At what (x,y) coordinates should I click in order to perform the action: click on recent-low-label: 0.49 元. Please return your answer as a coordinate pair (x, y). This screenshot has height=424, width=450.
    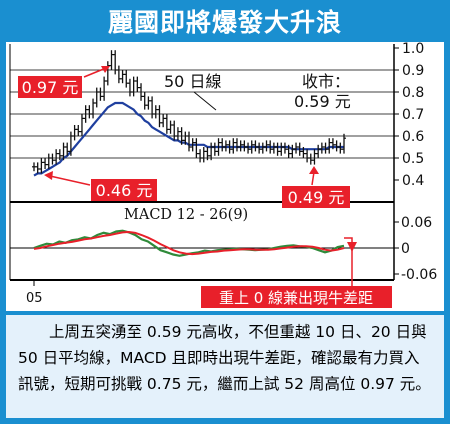
    Looking at the image, I should click on (316, 197).